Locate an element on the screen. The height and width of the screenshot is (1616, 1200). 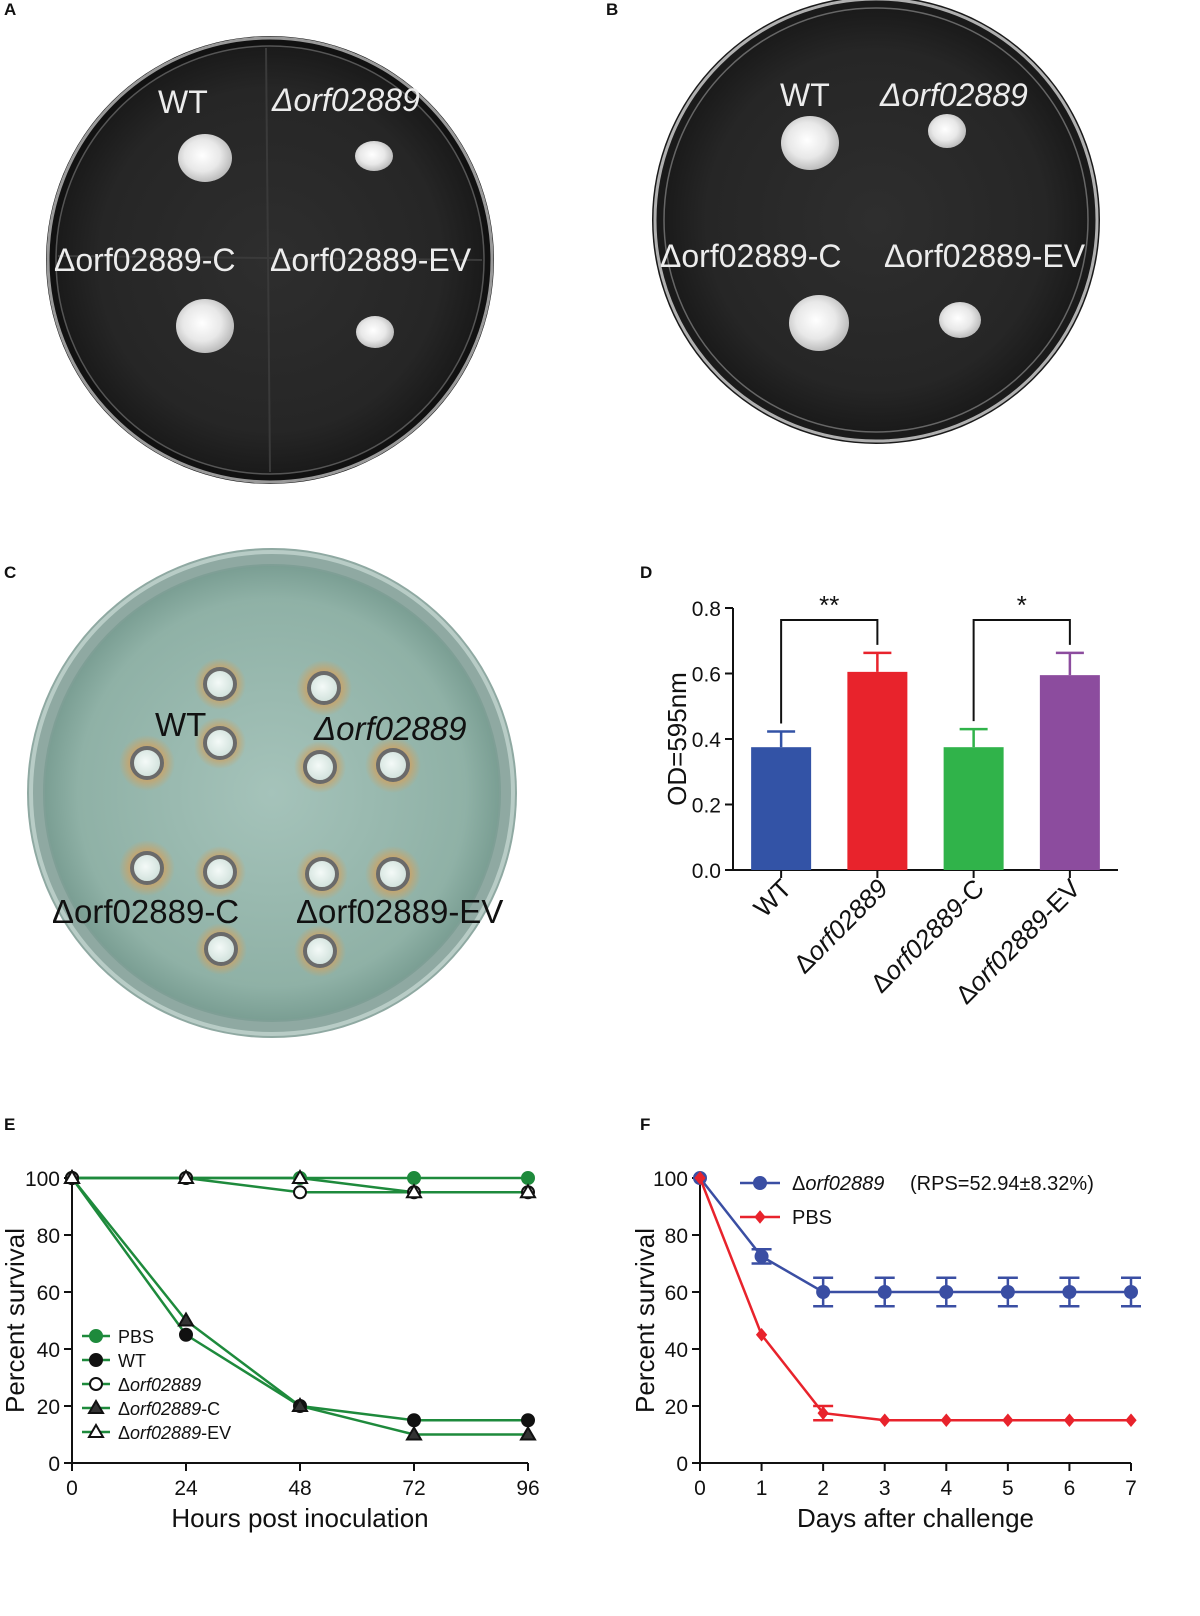
chart-f-legend-extra: (RPS=52.94±8.32%) is located at coordinates (1002, 1184).